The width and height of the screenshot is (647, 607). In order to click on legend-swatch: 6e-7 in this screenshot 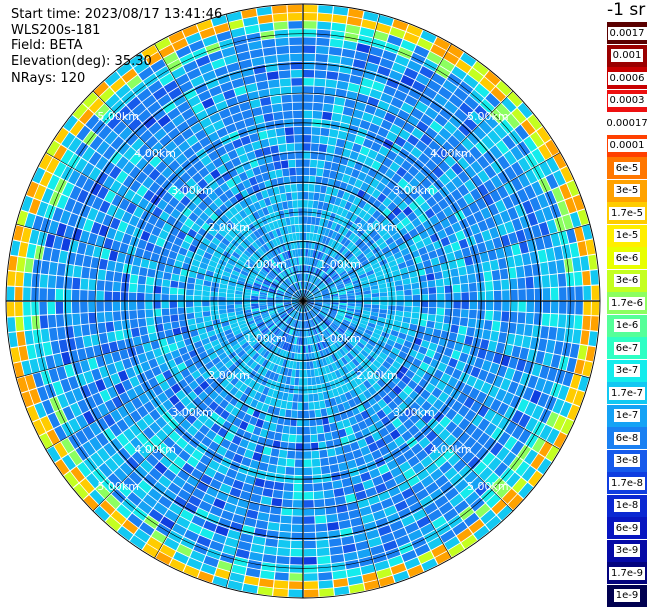, I will do `click(627, 348)`.